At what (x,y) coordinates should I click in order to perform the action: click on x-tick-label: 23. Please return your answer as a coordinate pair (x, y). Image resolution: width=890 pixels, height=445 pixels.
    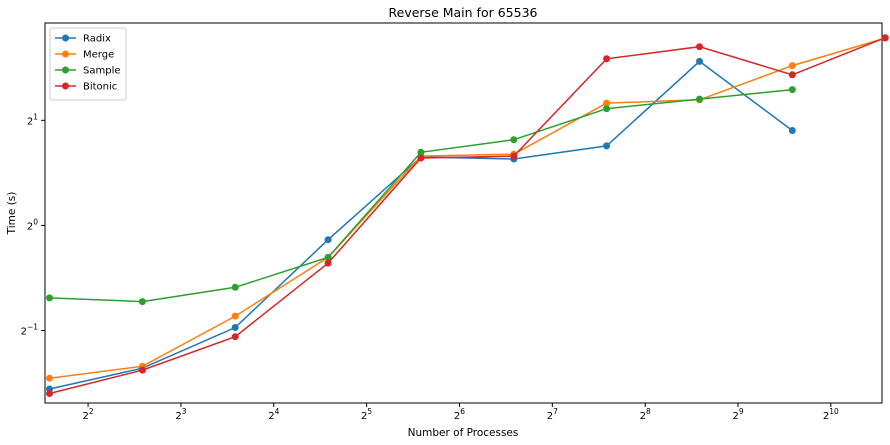
    Looking at the image, I should click on (180, 414).